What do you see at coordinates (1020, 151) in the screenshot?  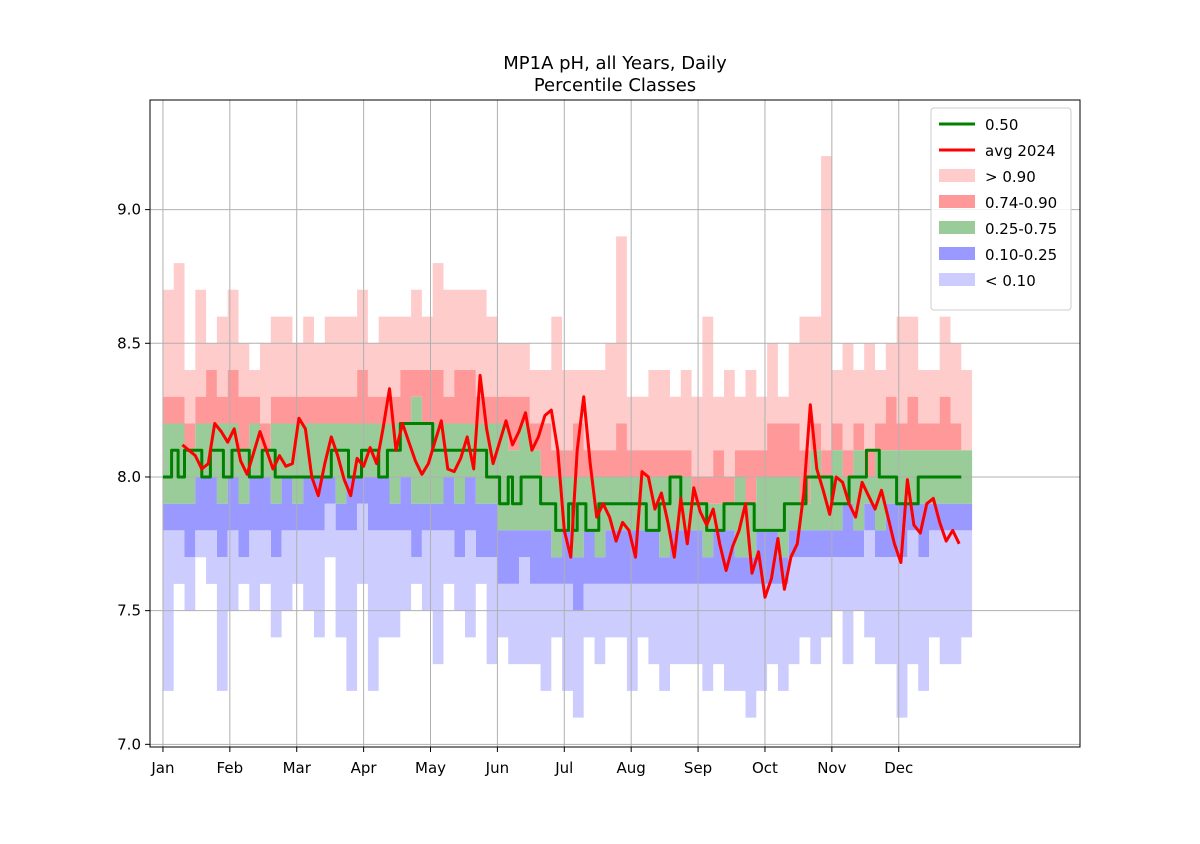 I see `legend-label: avg 2024` at bounding box center [1020, 151].